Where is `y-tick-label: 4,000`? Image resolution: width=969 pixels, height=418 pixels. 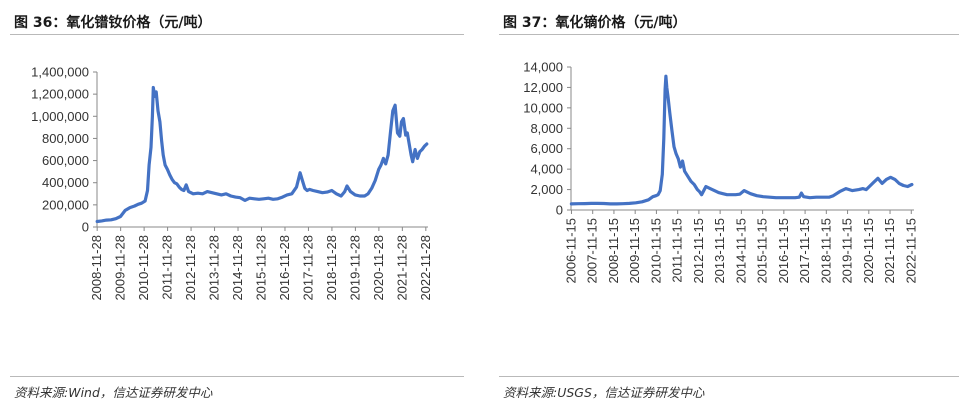
y-tick-label: 4,000 is located at coordinates (546, 169).